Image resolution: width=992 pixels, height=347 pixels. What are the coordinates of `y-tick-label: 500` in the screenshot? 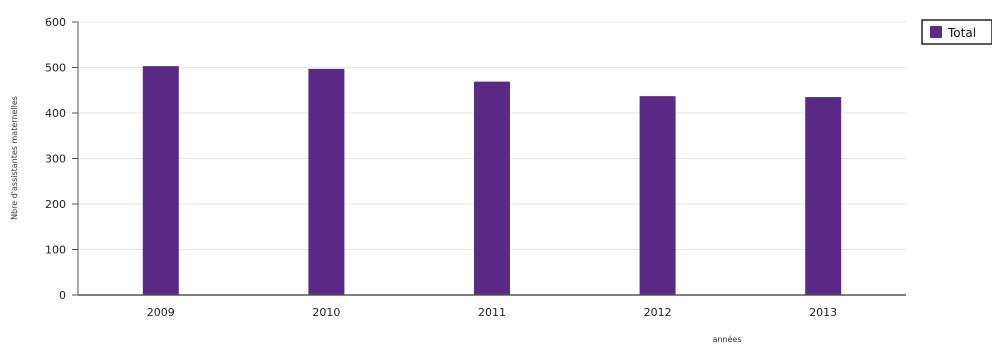 It's located at (55, 68).